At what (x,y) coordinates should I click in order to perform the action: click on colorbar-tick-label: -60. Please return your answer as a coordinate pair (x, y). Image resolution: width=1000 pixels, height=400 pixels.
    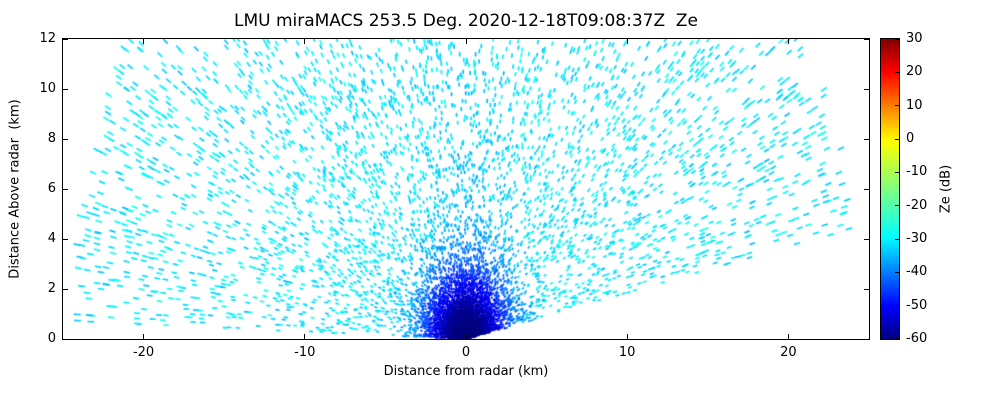
    Looking at the image, I should click on (917, 338).